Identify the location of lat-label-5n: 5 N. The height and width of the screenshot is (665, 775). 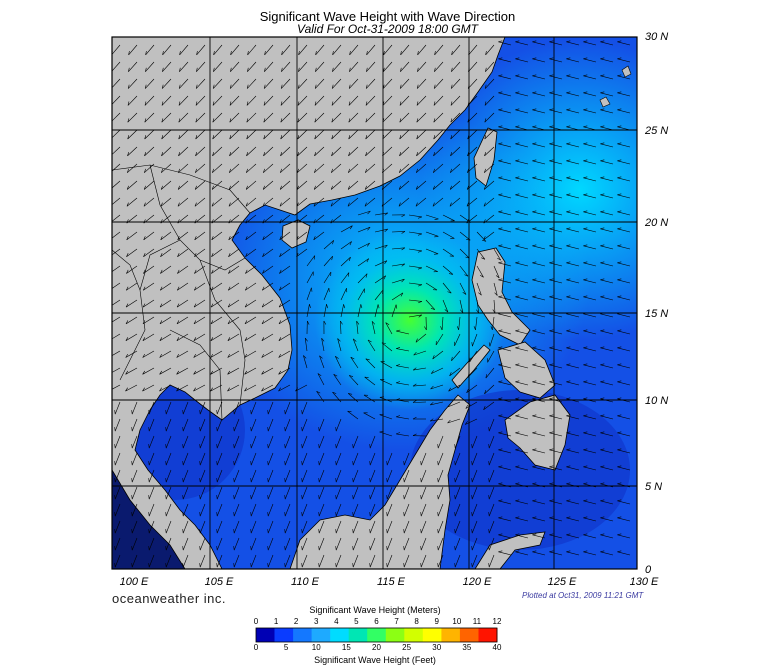
(654, 487).